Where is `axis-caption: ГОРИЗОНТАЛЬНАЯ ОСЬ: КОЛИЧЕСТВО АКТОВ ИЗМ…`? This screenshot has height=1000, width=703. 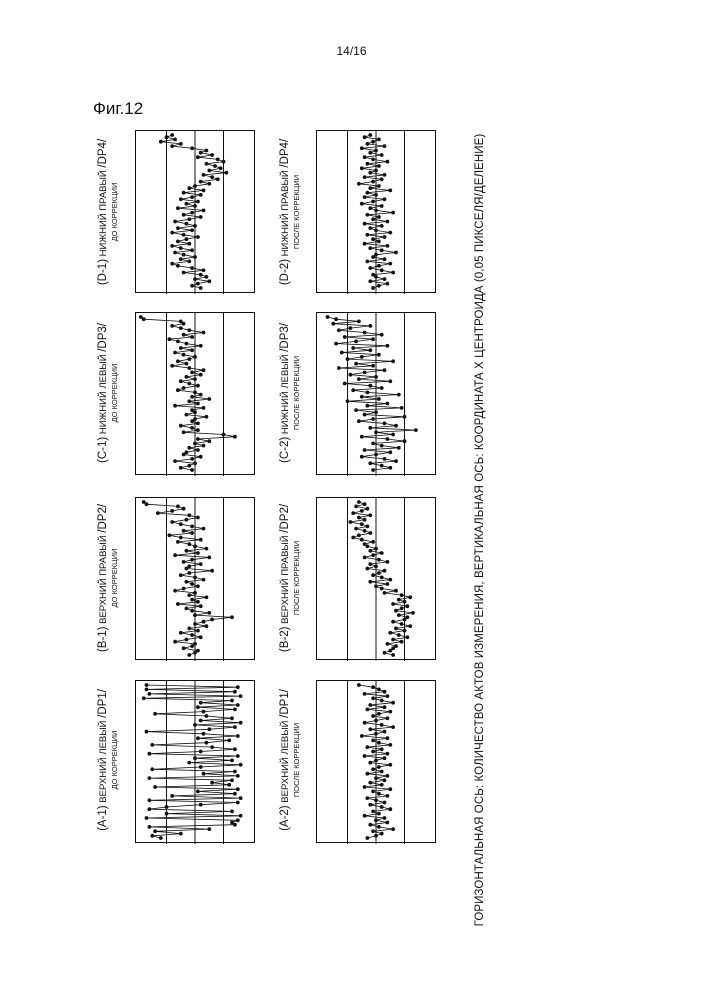
axis-caption: ГОРИЗОНТАЛЬНАЯ ОСЬ: КОЛИЧЕСТВО АКТОВ ИЗМ… is located at coordinates (480, 530).